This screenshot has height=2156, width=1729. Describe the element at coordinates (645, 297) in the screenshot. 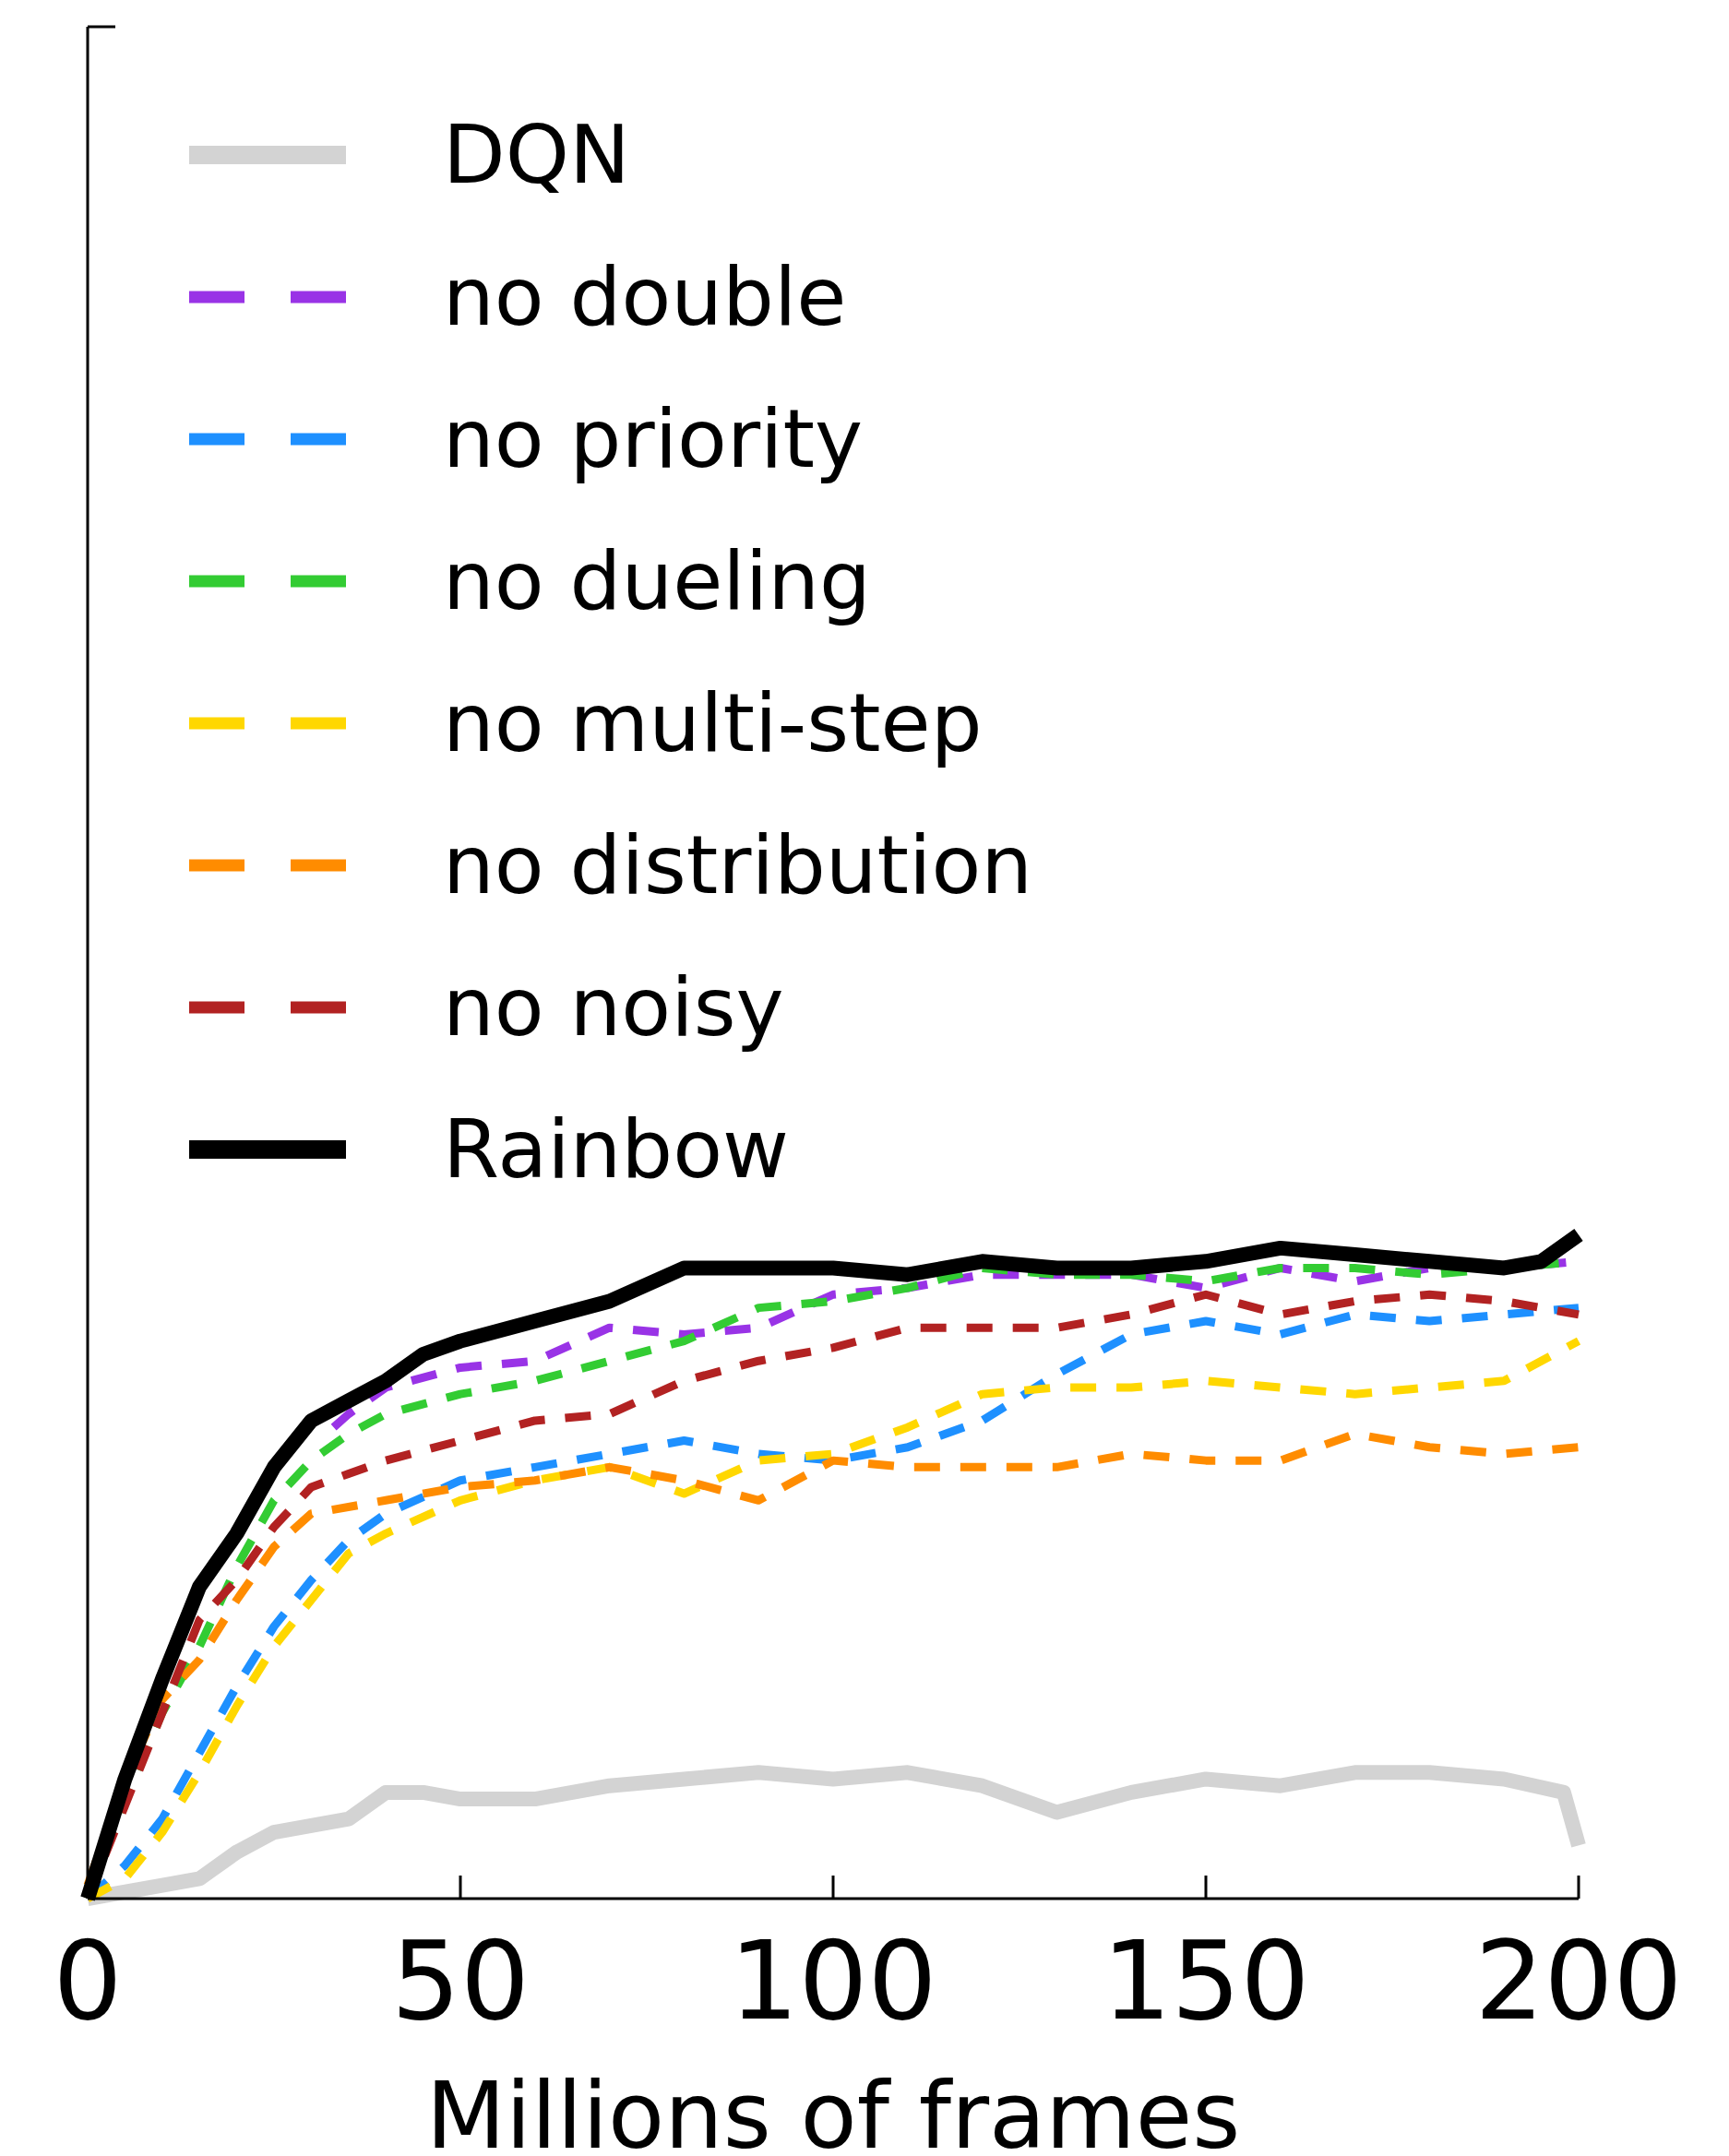

I see `legend-label: no double` at that location.